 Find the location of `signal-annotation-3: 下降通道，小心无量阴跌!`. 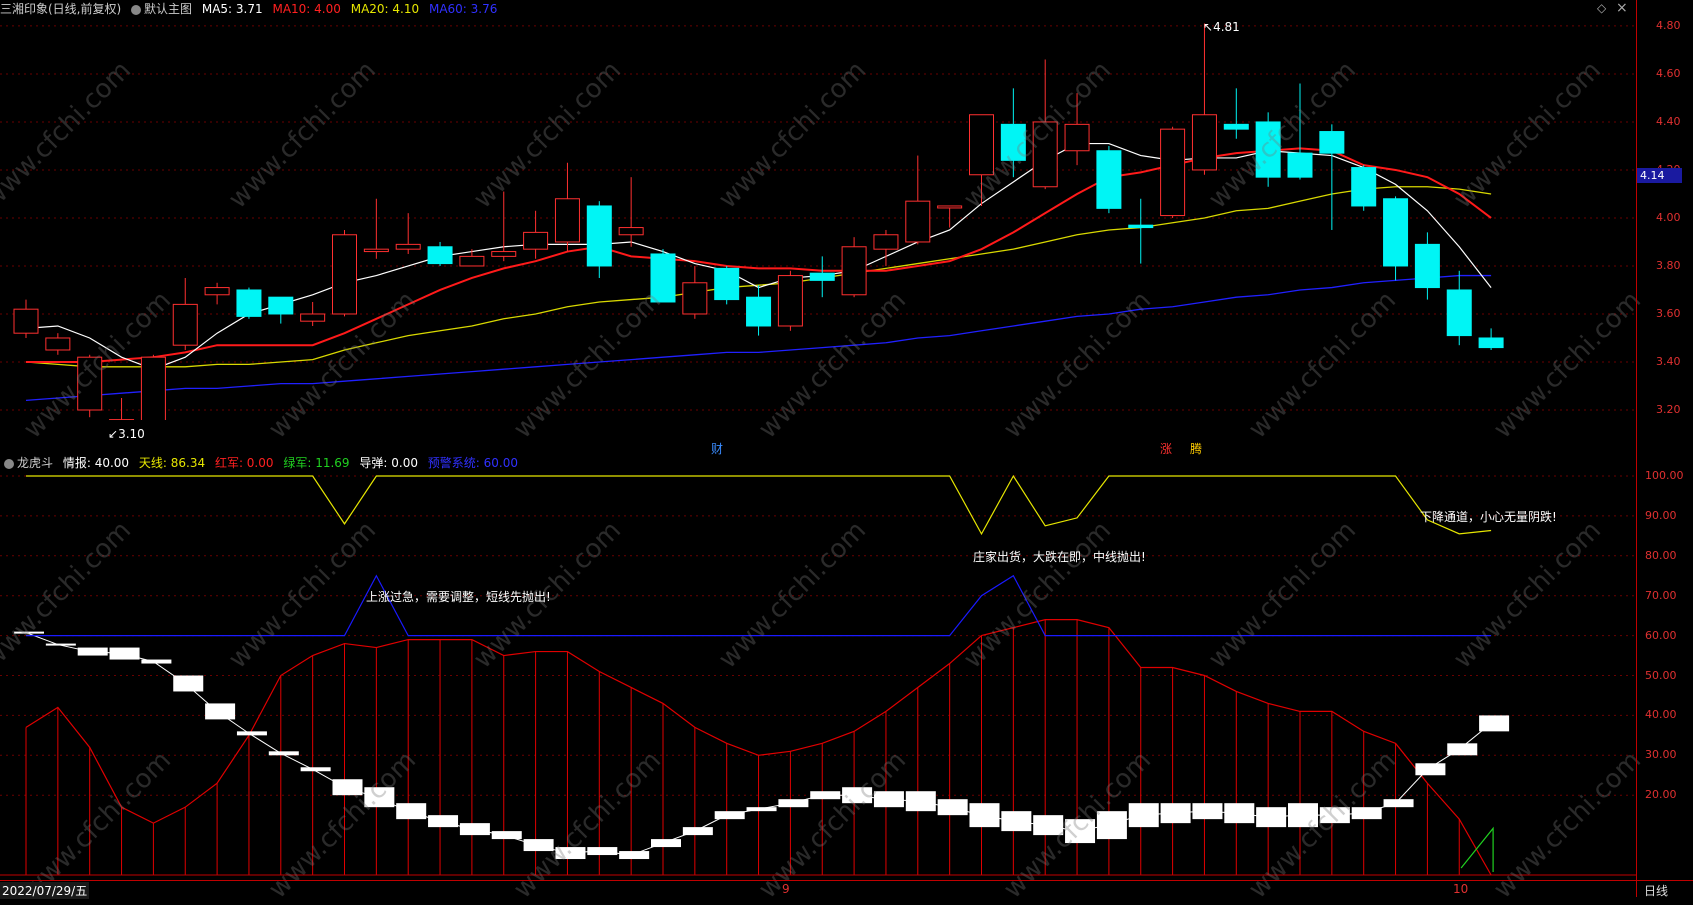

signal-annotation-3: 下降通道，小心无量阴跌! is located at coordinates (1488, 516).